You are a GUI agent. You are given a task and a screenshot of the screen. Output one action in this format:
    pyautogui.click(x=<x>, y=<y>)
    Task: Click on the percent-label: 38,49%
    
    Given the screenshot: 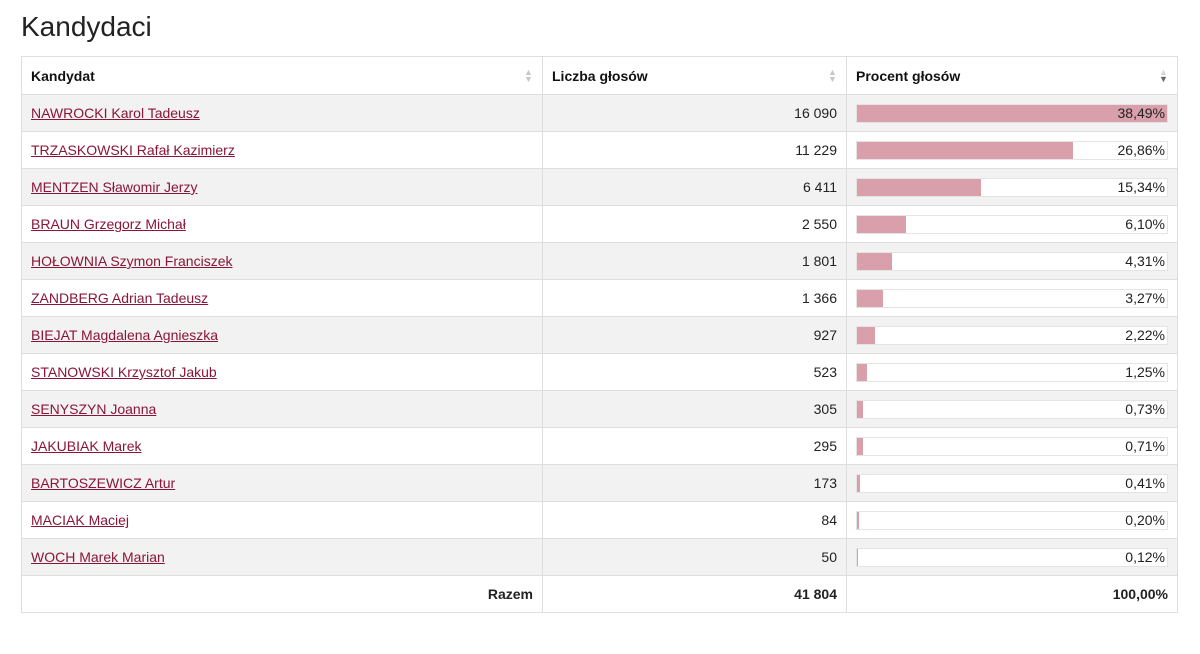 What is the action you would take?
    pyautogui.click(x=1141, y=112)
    